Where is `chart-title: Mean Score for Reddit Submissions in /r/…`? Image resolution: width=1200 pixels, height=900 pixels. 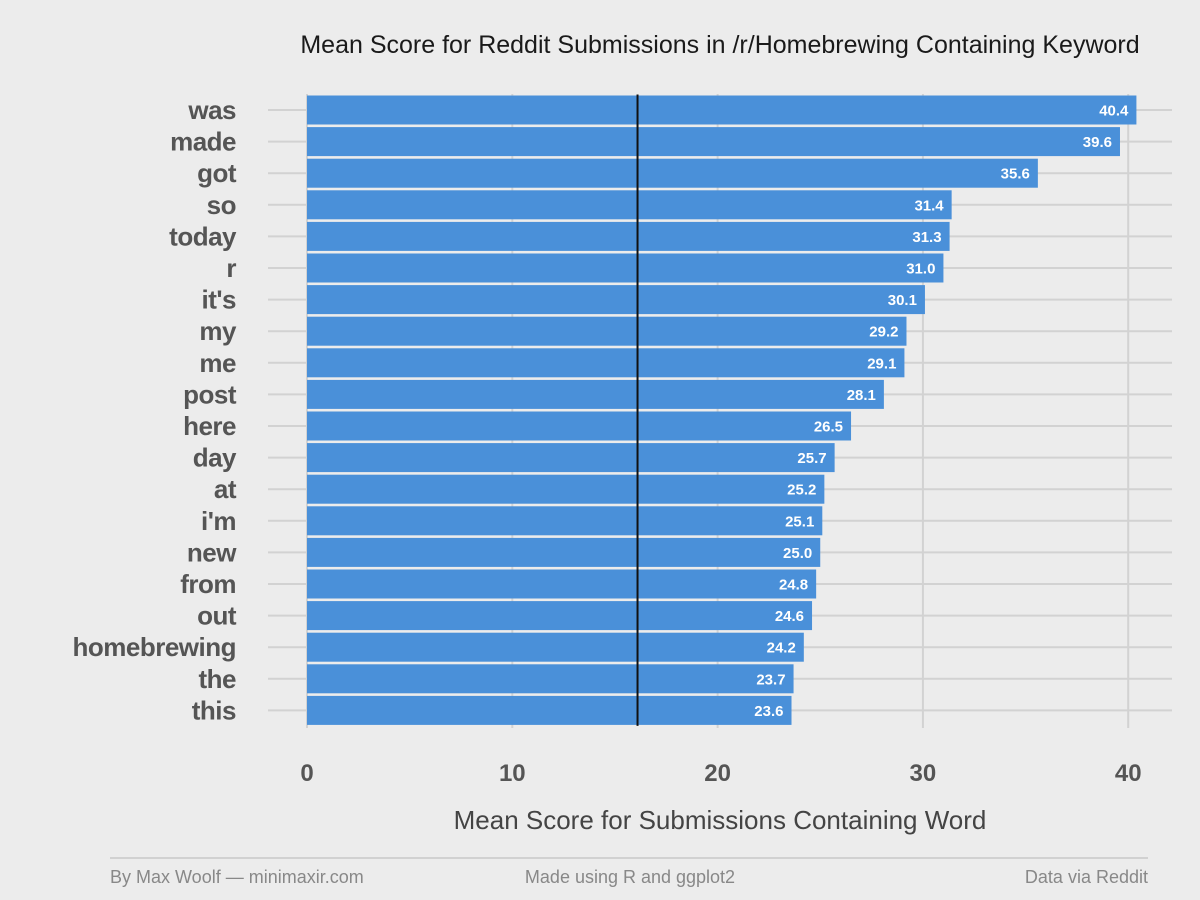 chart-title: Mean Score for Reddit Submissions in /r/… is located at coordinates (719, 45).